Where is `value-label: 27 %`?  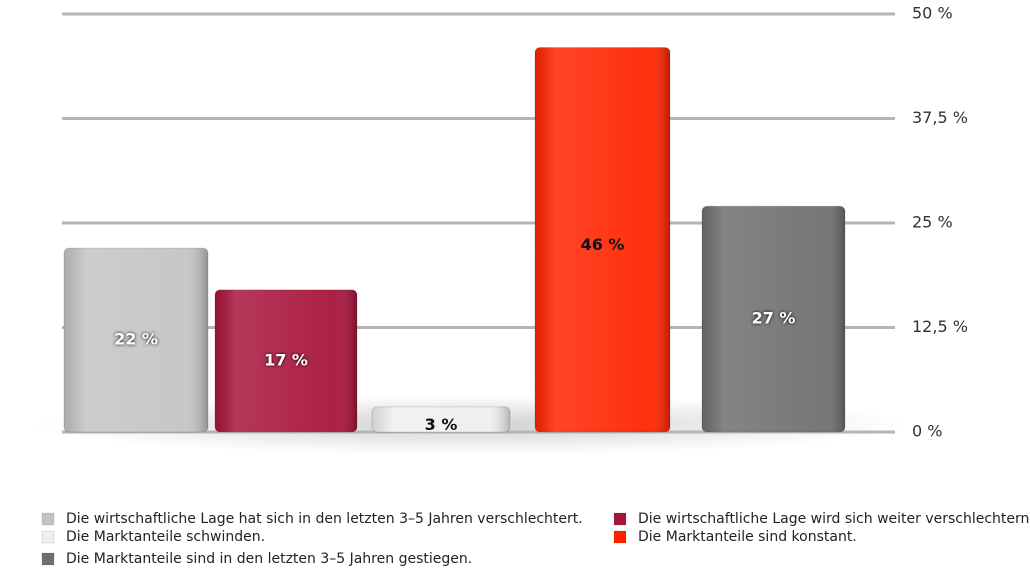 value-label: 27 % is located at coordinates (774, 318).